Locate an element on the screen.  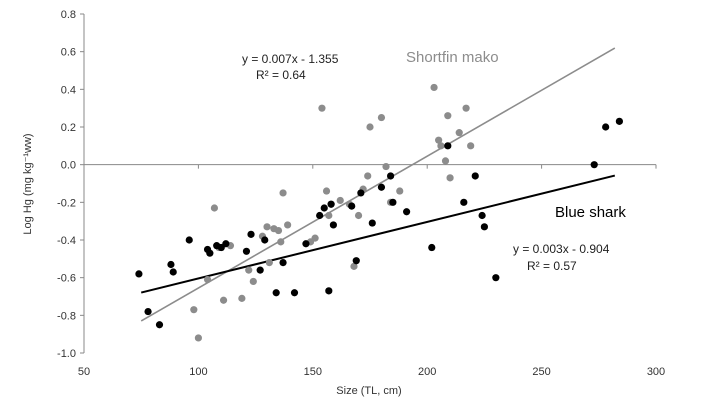
shortfin-mako-equation: y = 0.007x - 1.355 is located at coordinates (290, 59).